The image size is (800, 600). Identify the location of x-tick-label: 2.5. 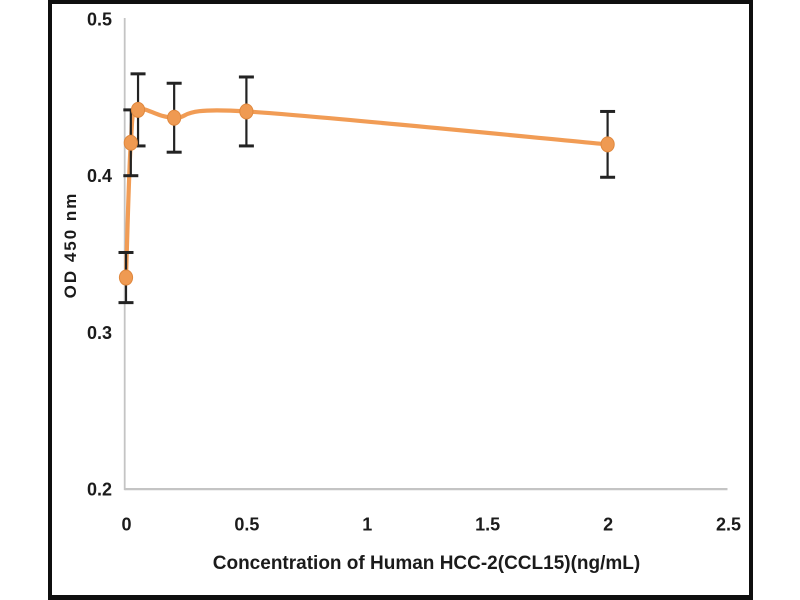
(728, 525).